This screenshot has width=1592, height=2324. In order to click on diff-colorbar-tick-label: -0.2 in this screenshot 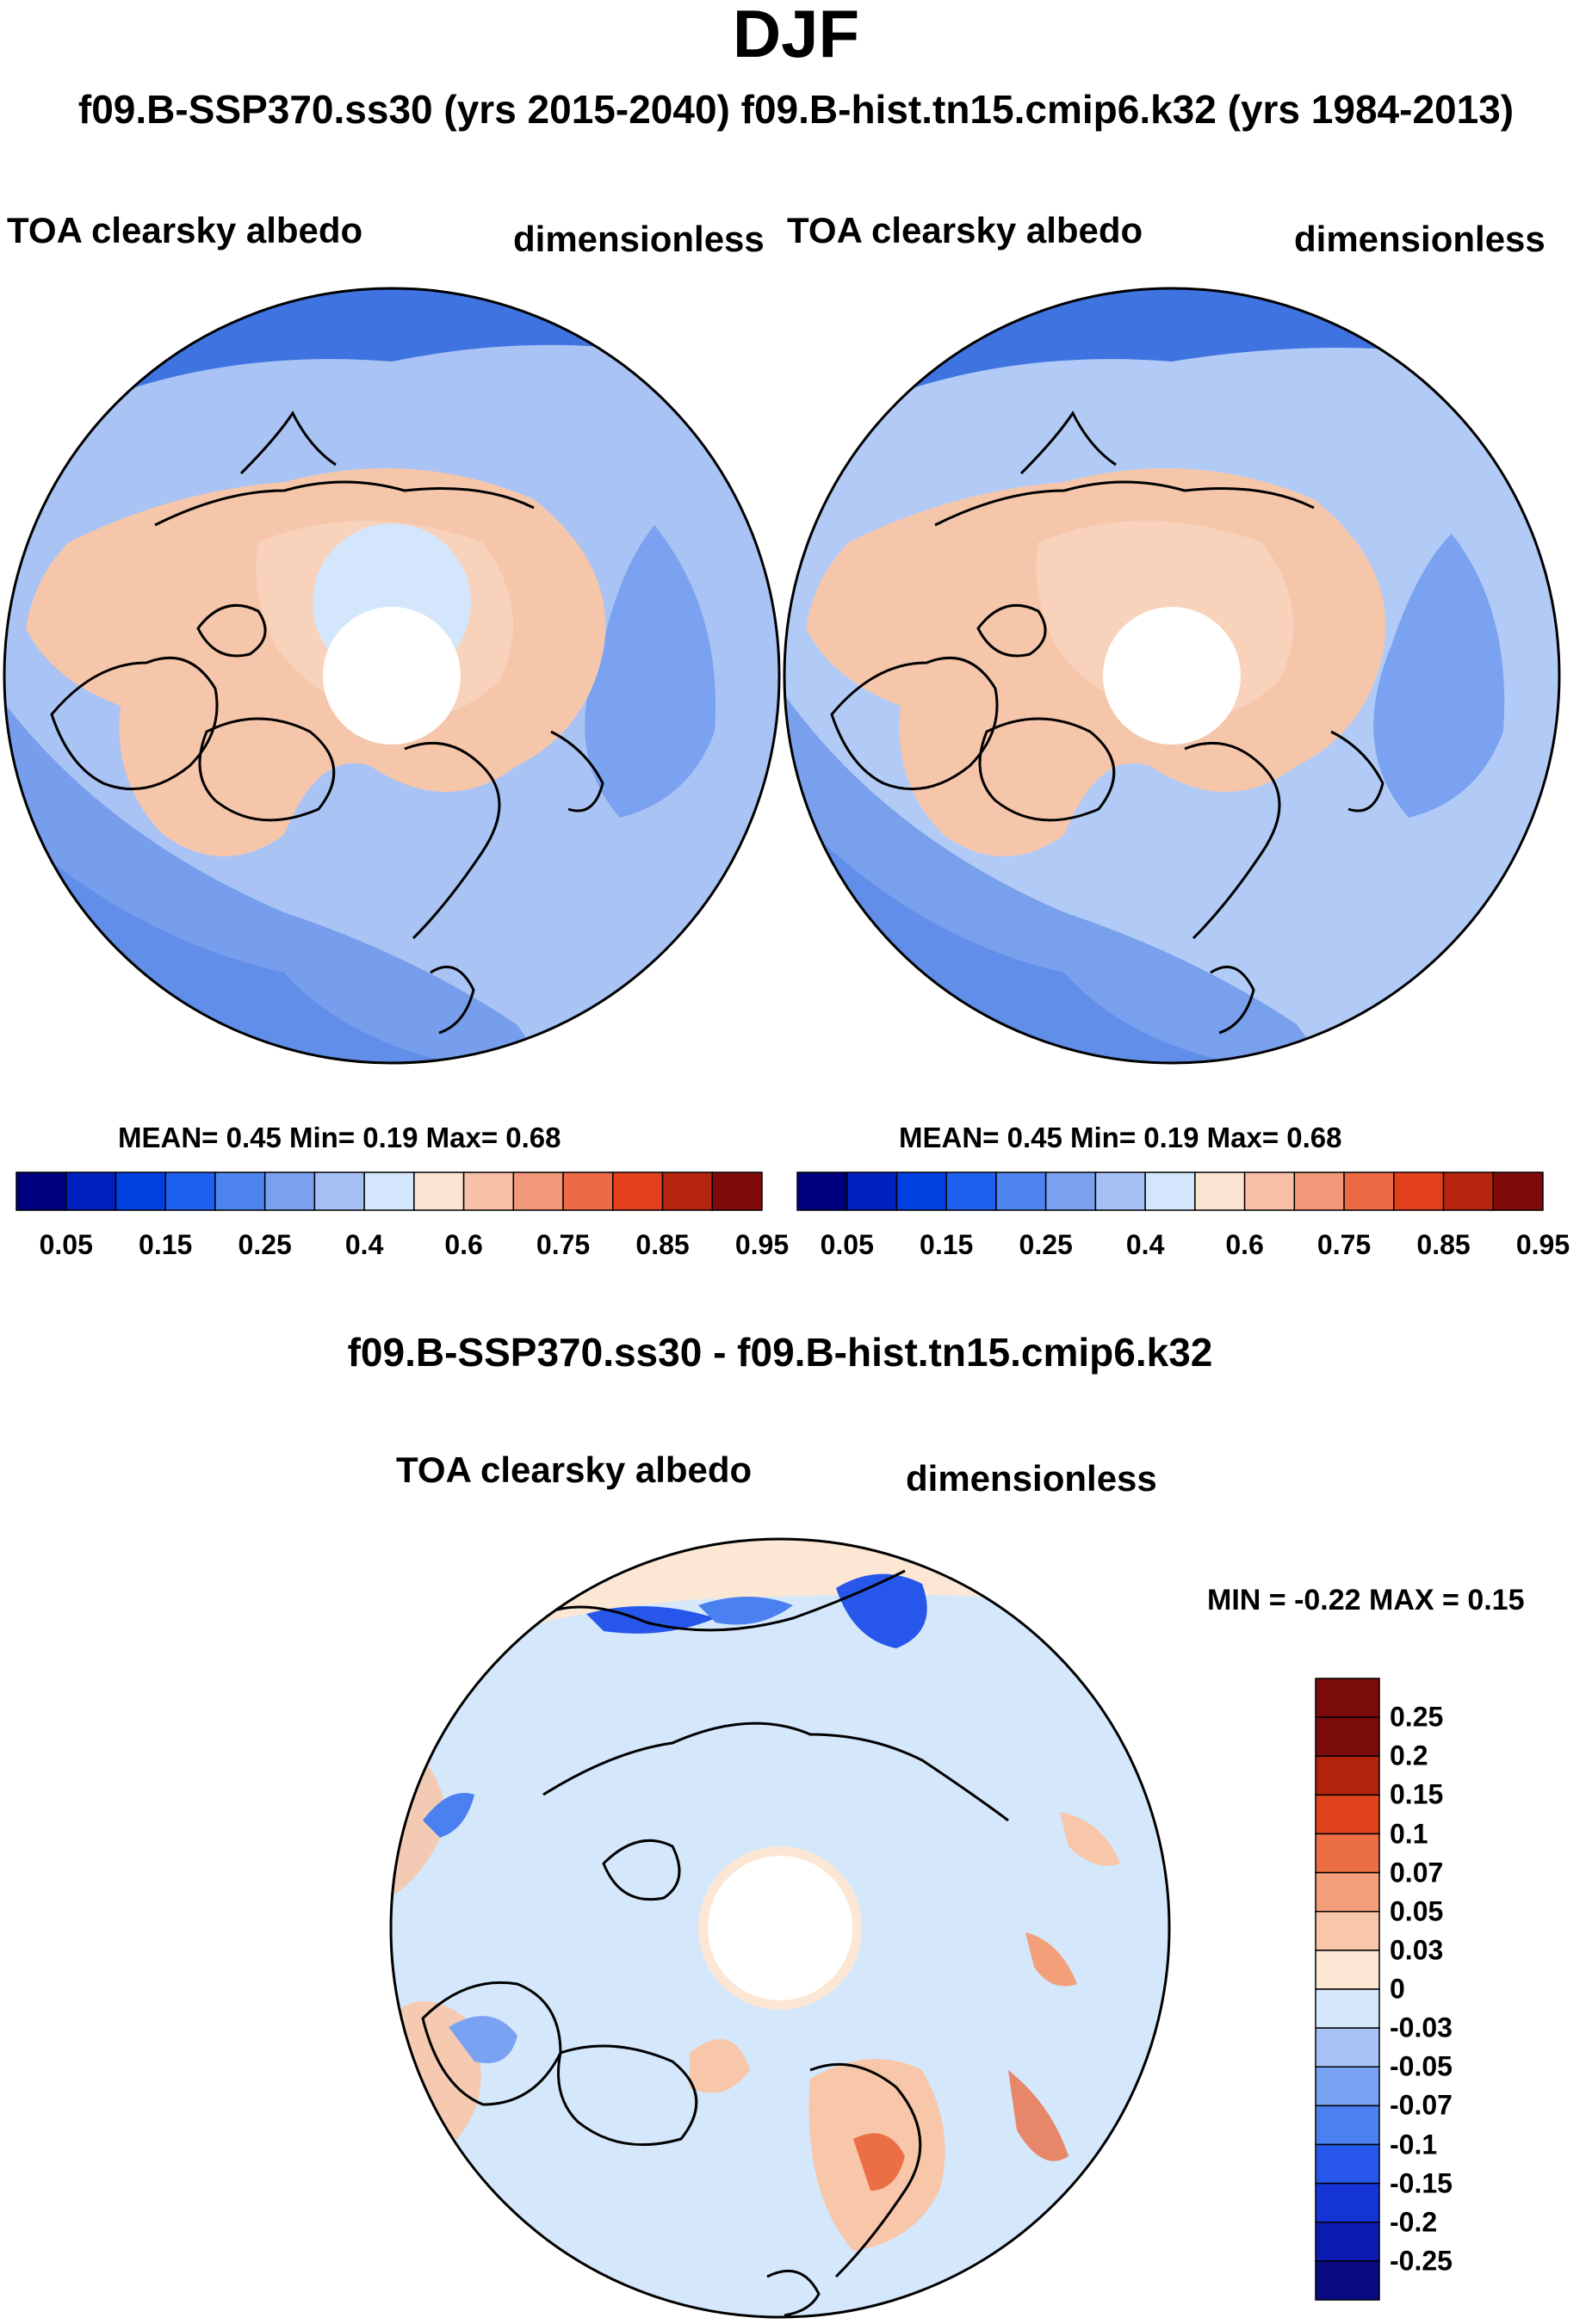, I will do `click(1414, 2222)`.